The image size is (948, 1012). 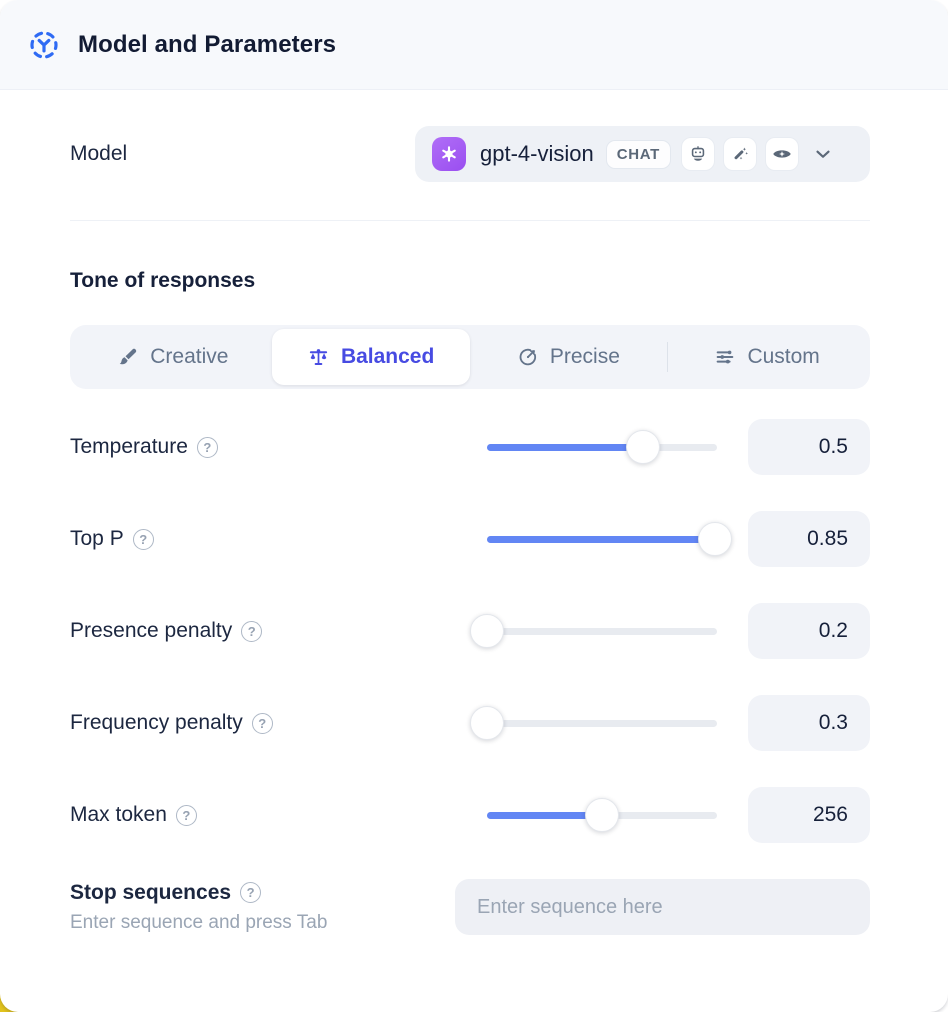 What do you see at coordinates (809, 539) in the screenshot?
I see `top-p-value: 0.85` at bounding box center [809, 539].